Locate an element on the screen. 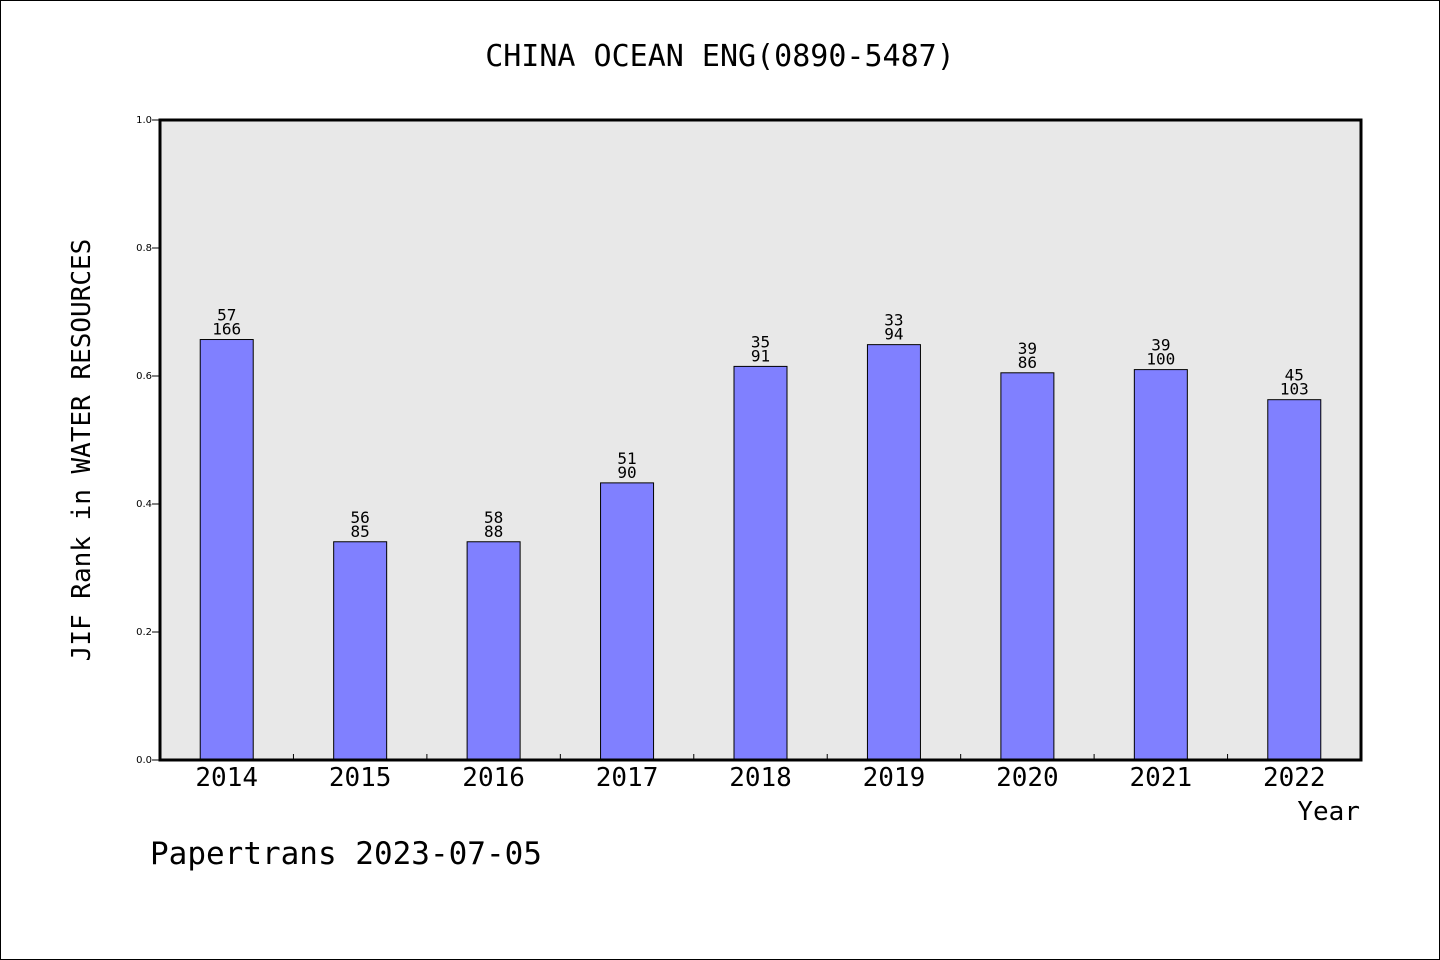  x-tick-label: 2014 is located at coordinates (226, 778).